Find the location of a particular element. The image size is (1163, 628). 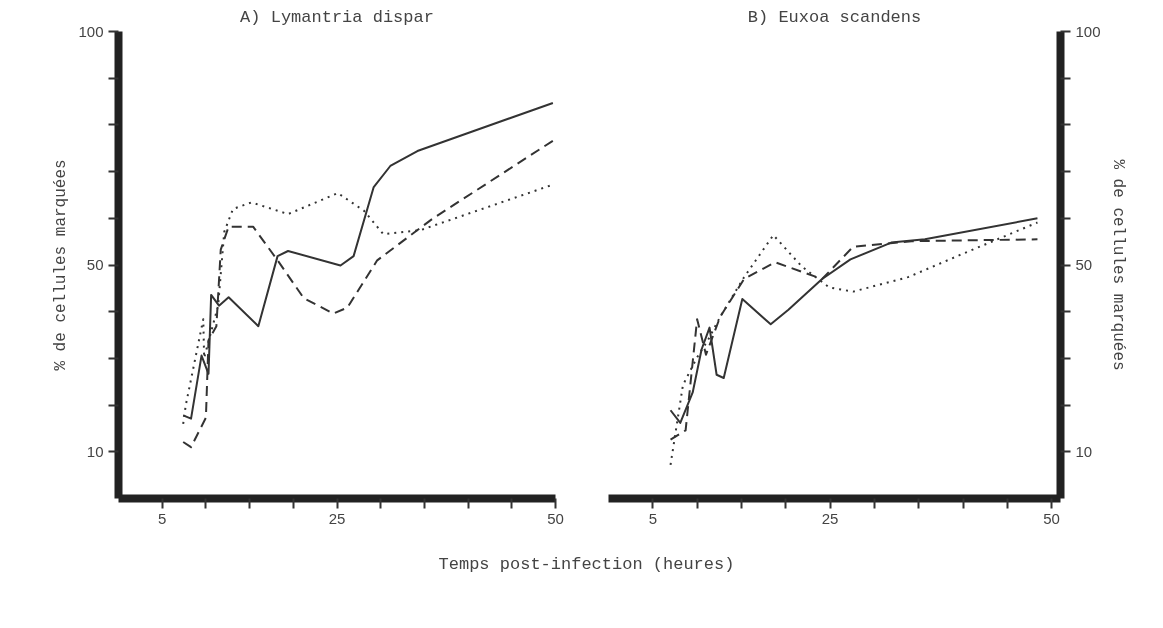

y-axis-title: % de cellules marquées is located at coordinates (61, 265).